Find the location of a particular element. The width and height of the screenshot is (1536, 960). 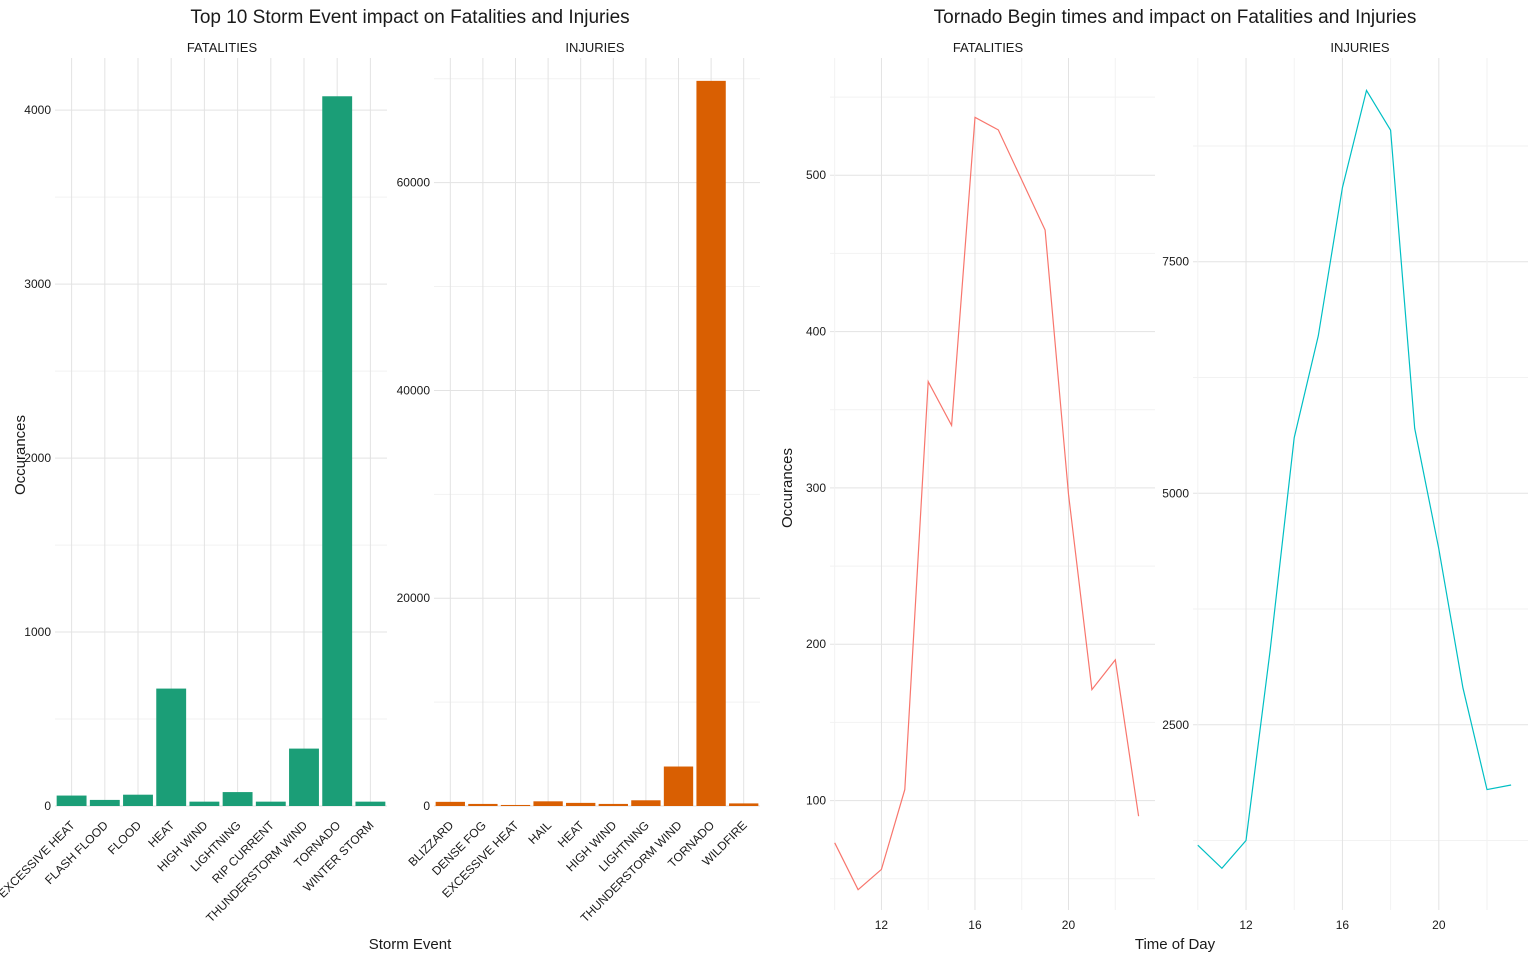

injuries-line-x-tick-label: 16 is located at coordinates (1343, 925).